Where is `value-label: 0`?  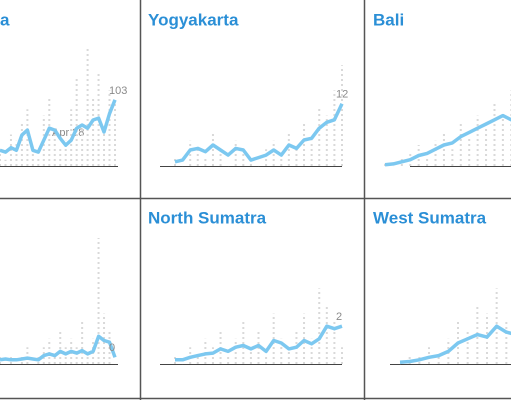 value-label: 0 is located at coordinates (112, 348).